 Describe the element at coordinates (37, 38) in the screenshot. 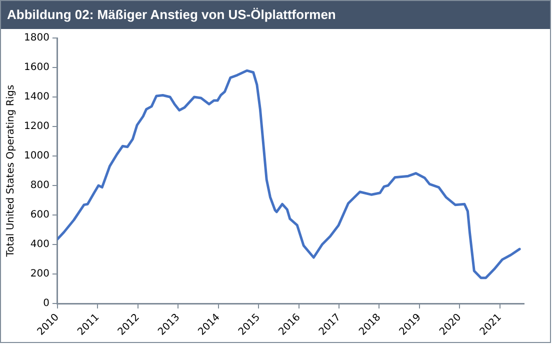

I see `y-tick-label: 1800` at that location.